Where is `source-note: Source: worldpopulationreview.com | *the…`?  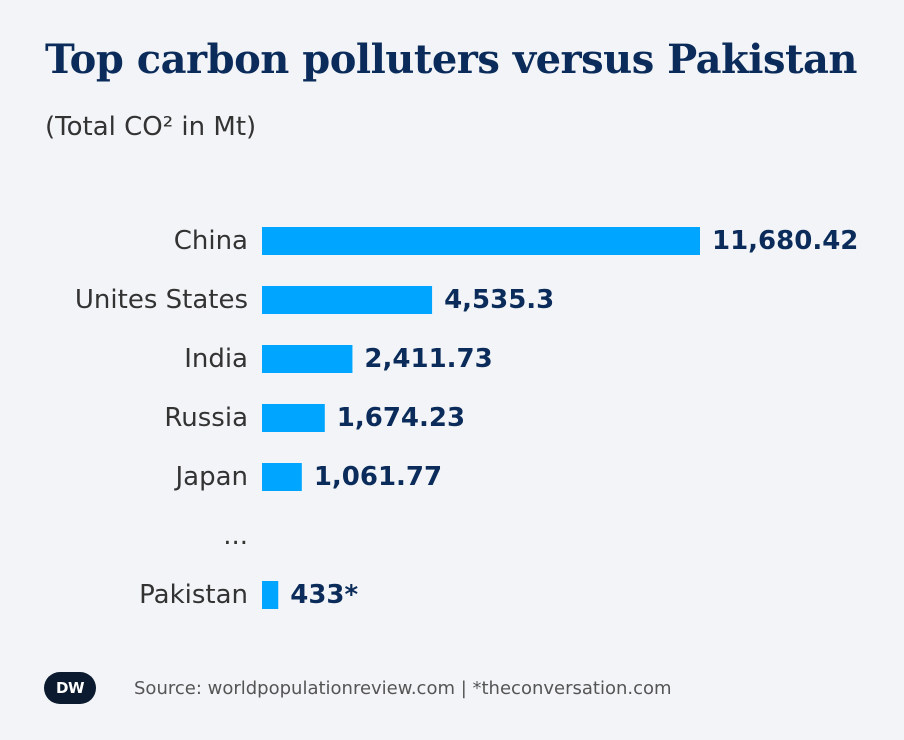
source-note: Source: worldpopulationreview.com | *the… is located at coordinates (403, 688).